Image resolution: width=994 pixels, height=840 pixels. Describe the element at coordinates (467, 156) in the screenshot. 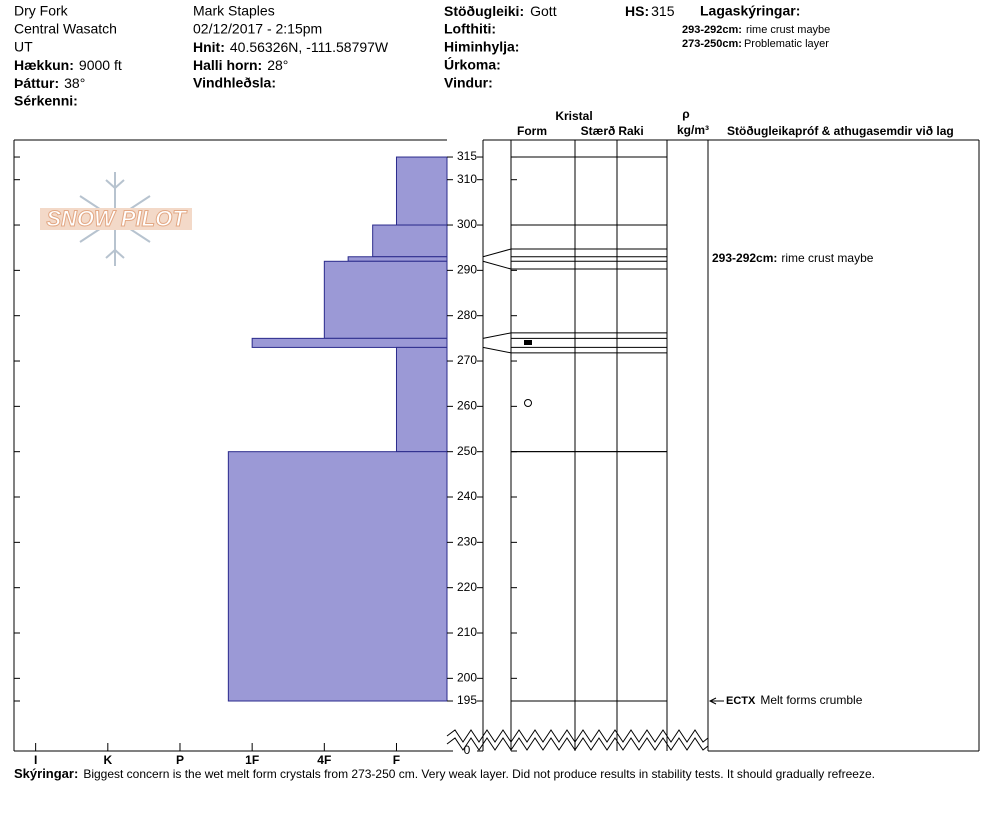

I see `y-tick-label: 315` at that location.